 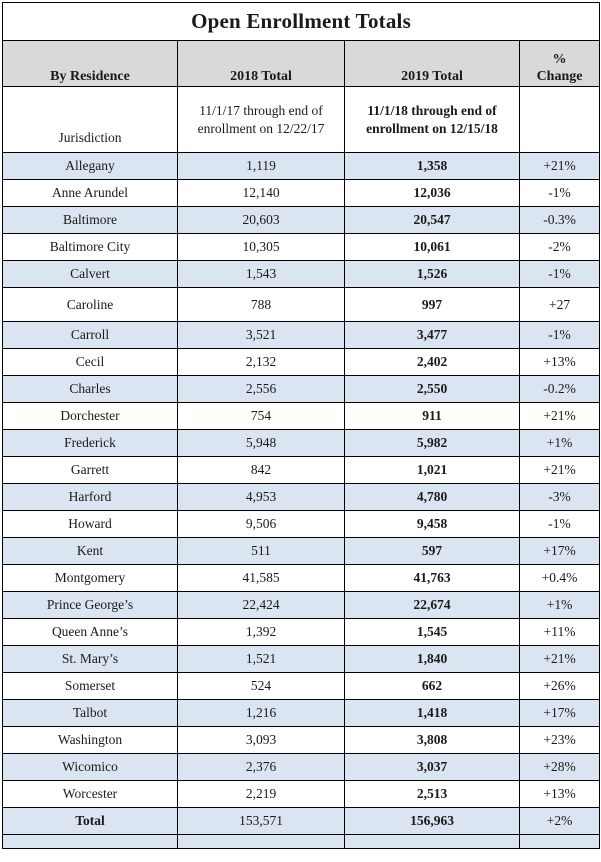 I want to click on total-2018-cell: 10,305, so click(x=261, y=247).